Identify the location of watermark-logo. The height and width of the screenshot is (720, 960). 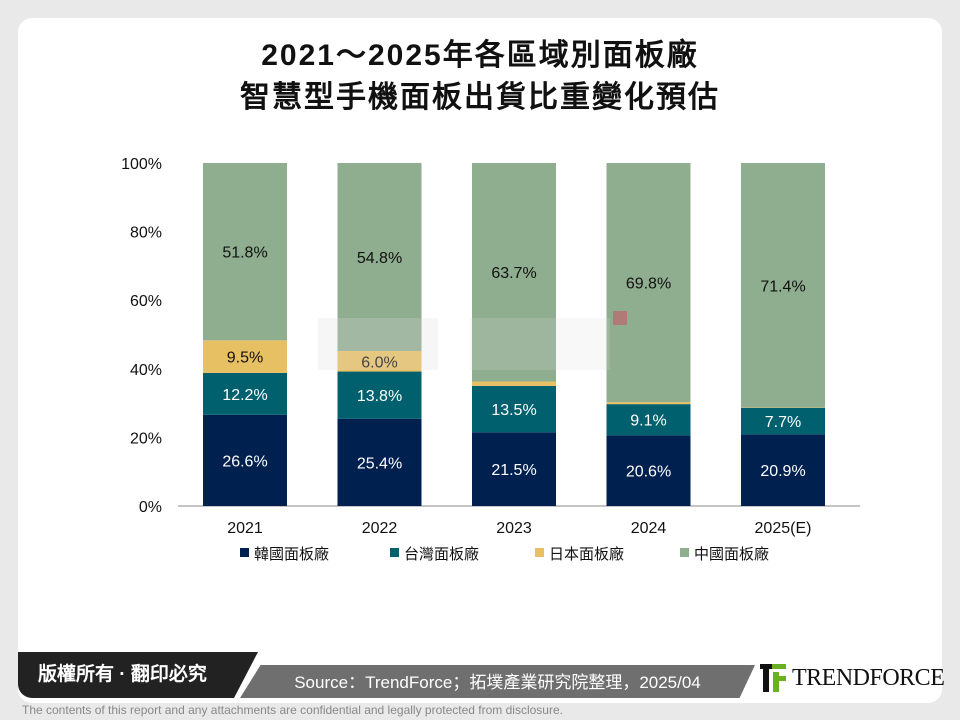
(378, 344).